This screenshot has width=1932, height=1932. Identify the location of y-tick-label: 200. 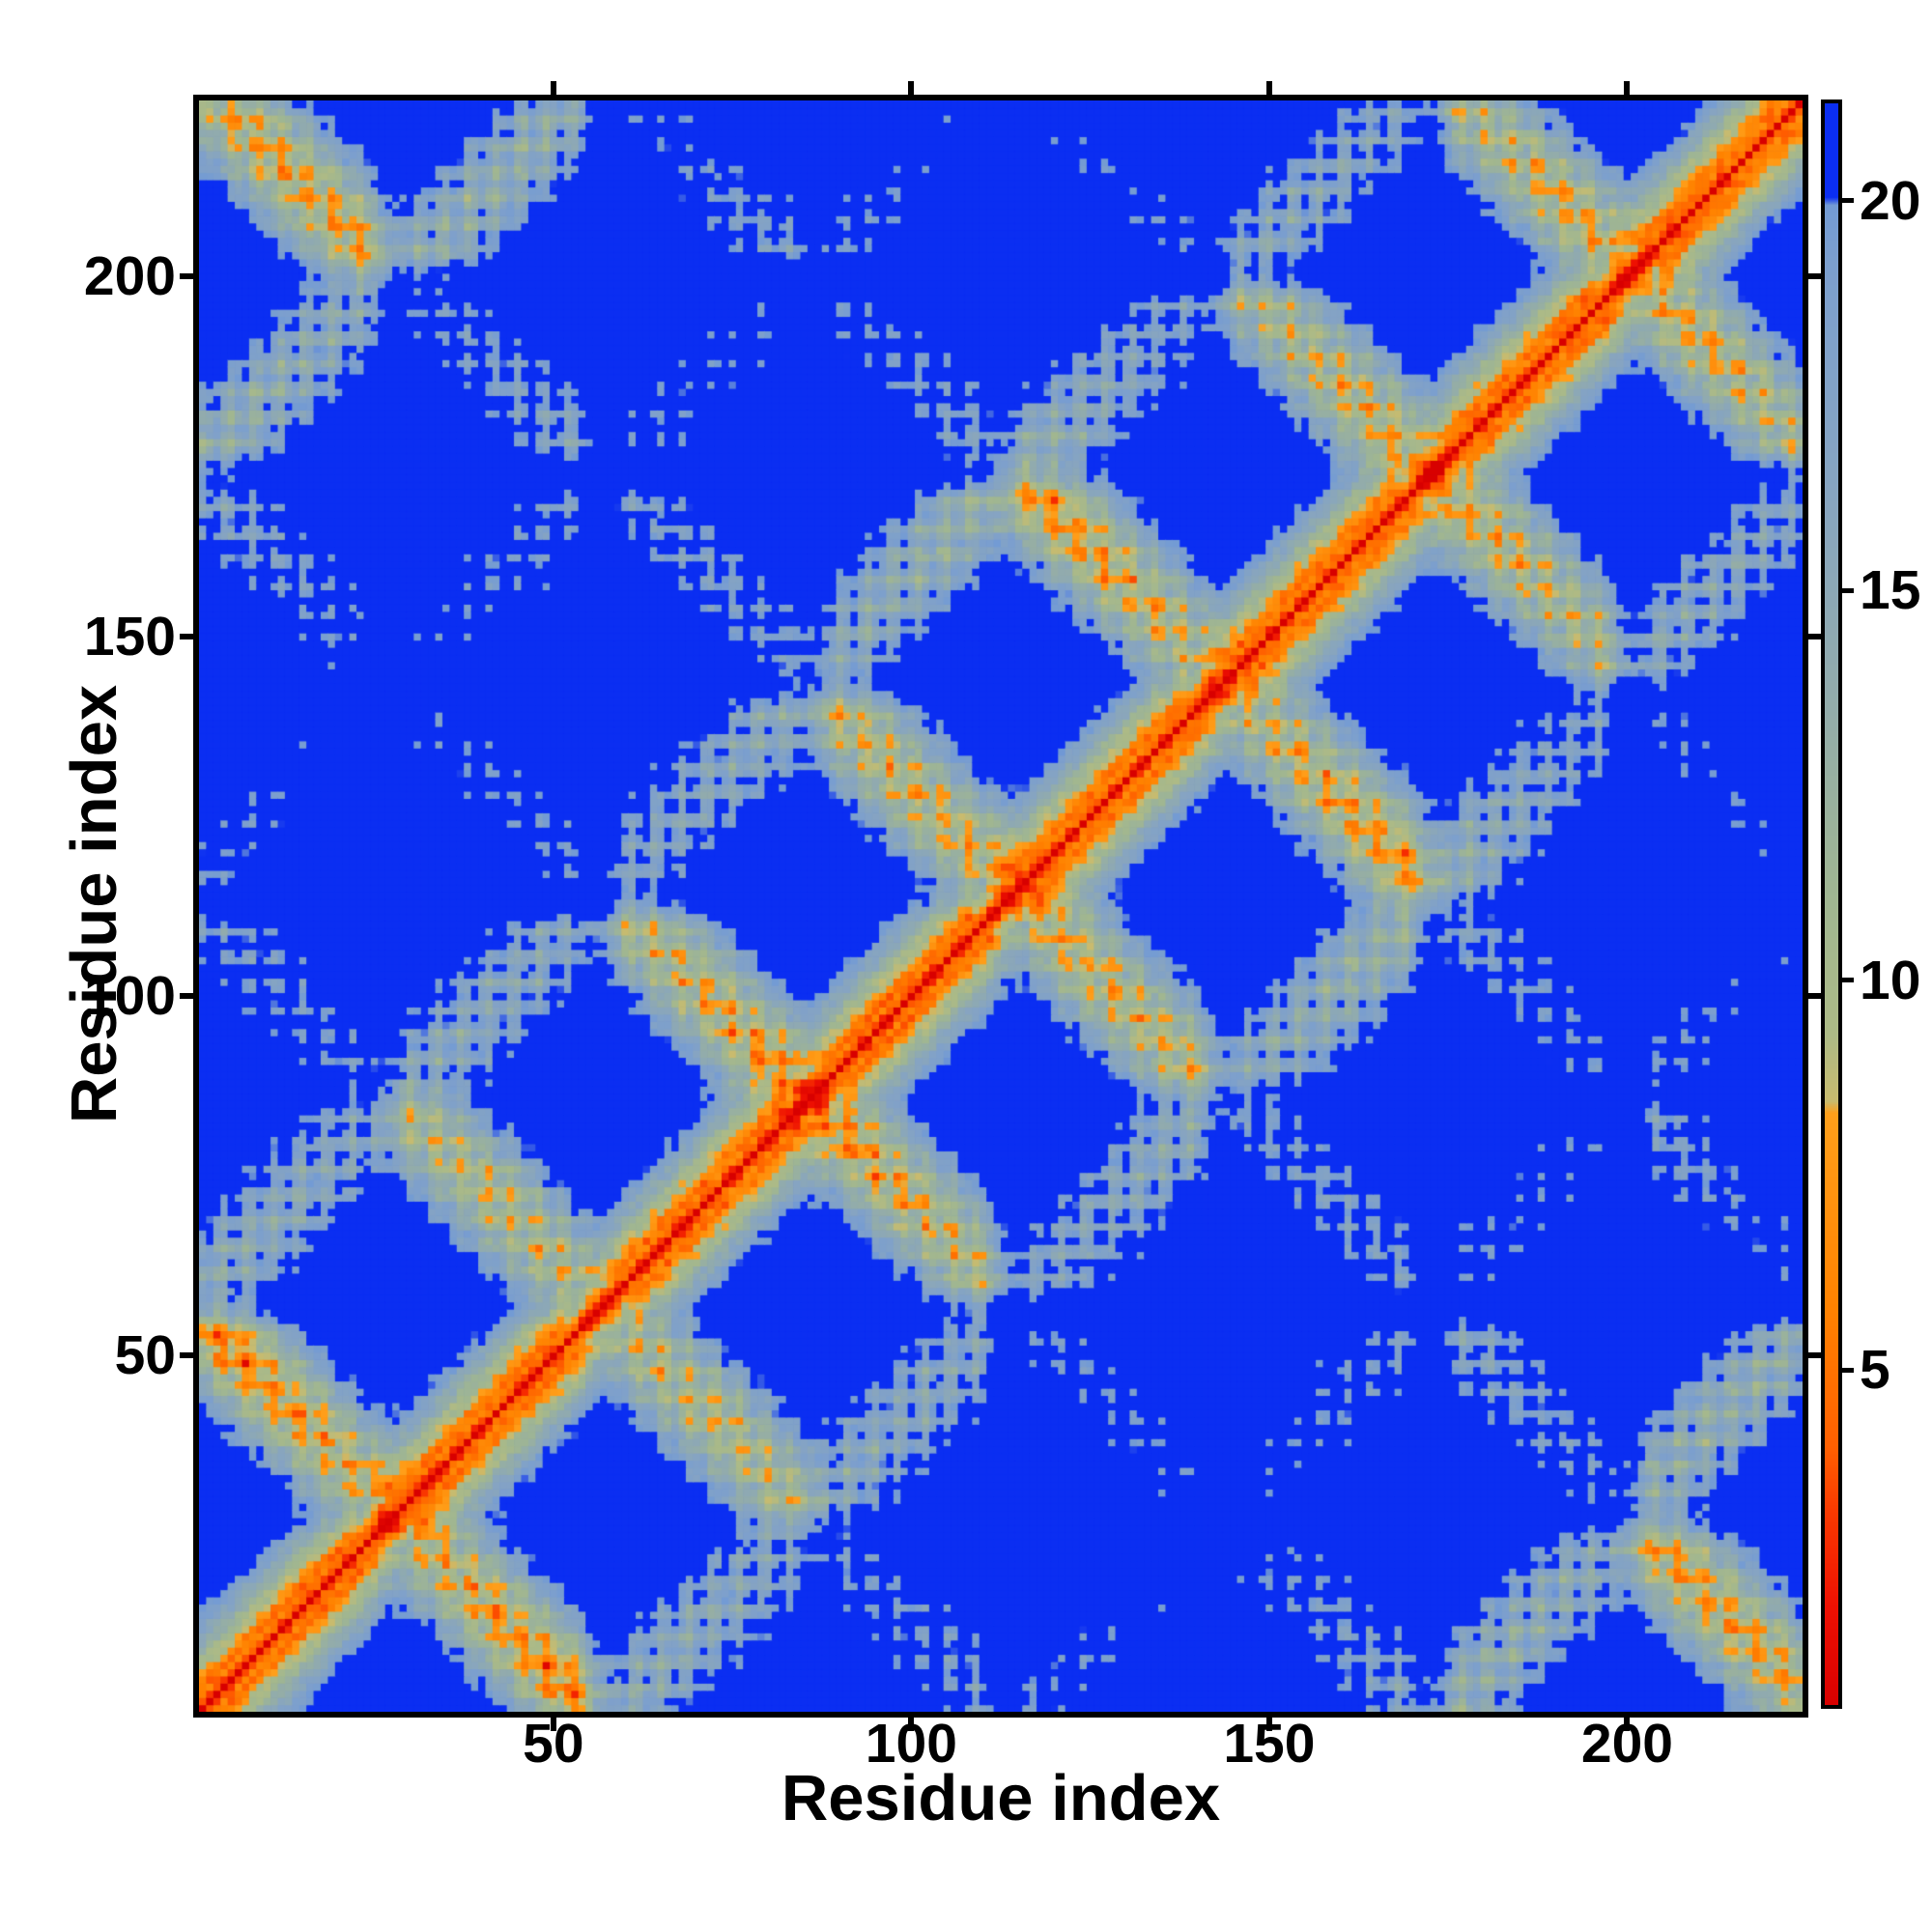
(129, 276).